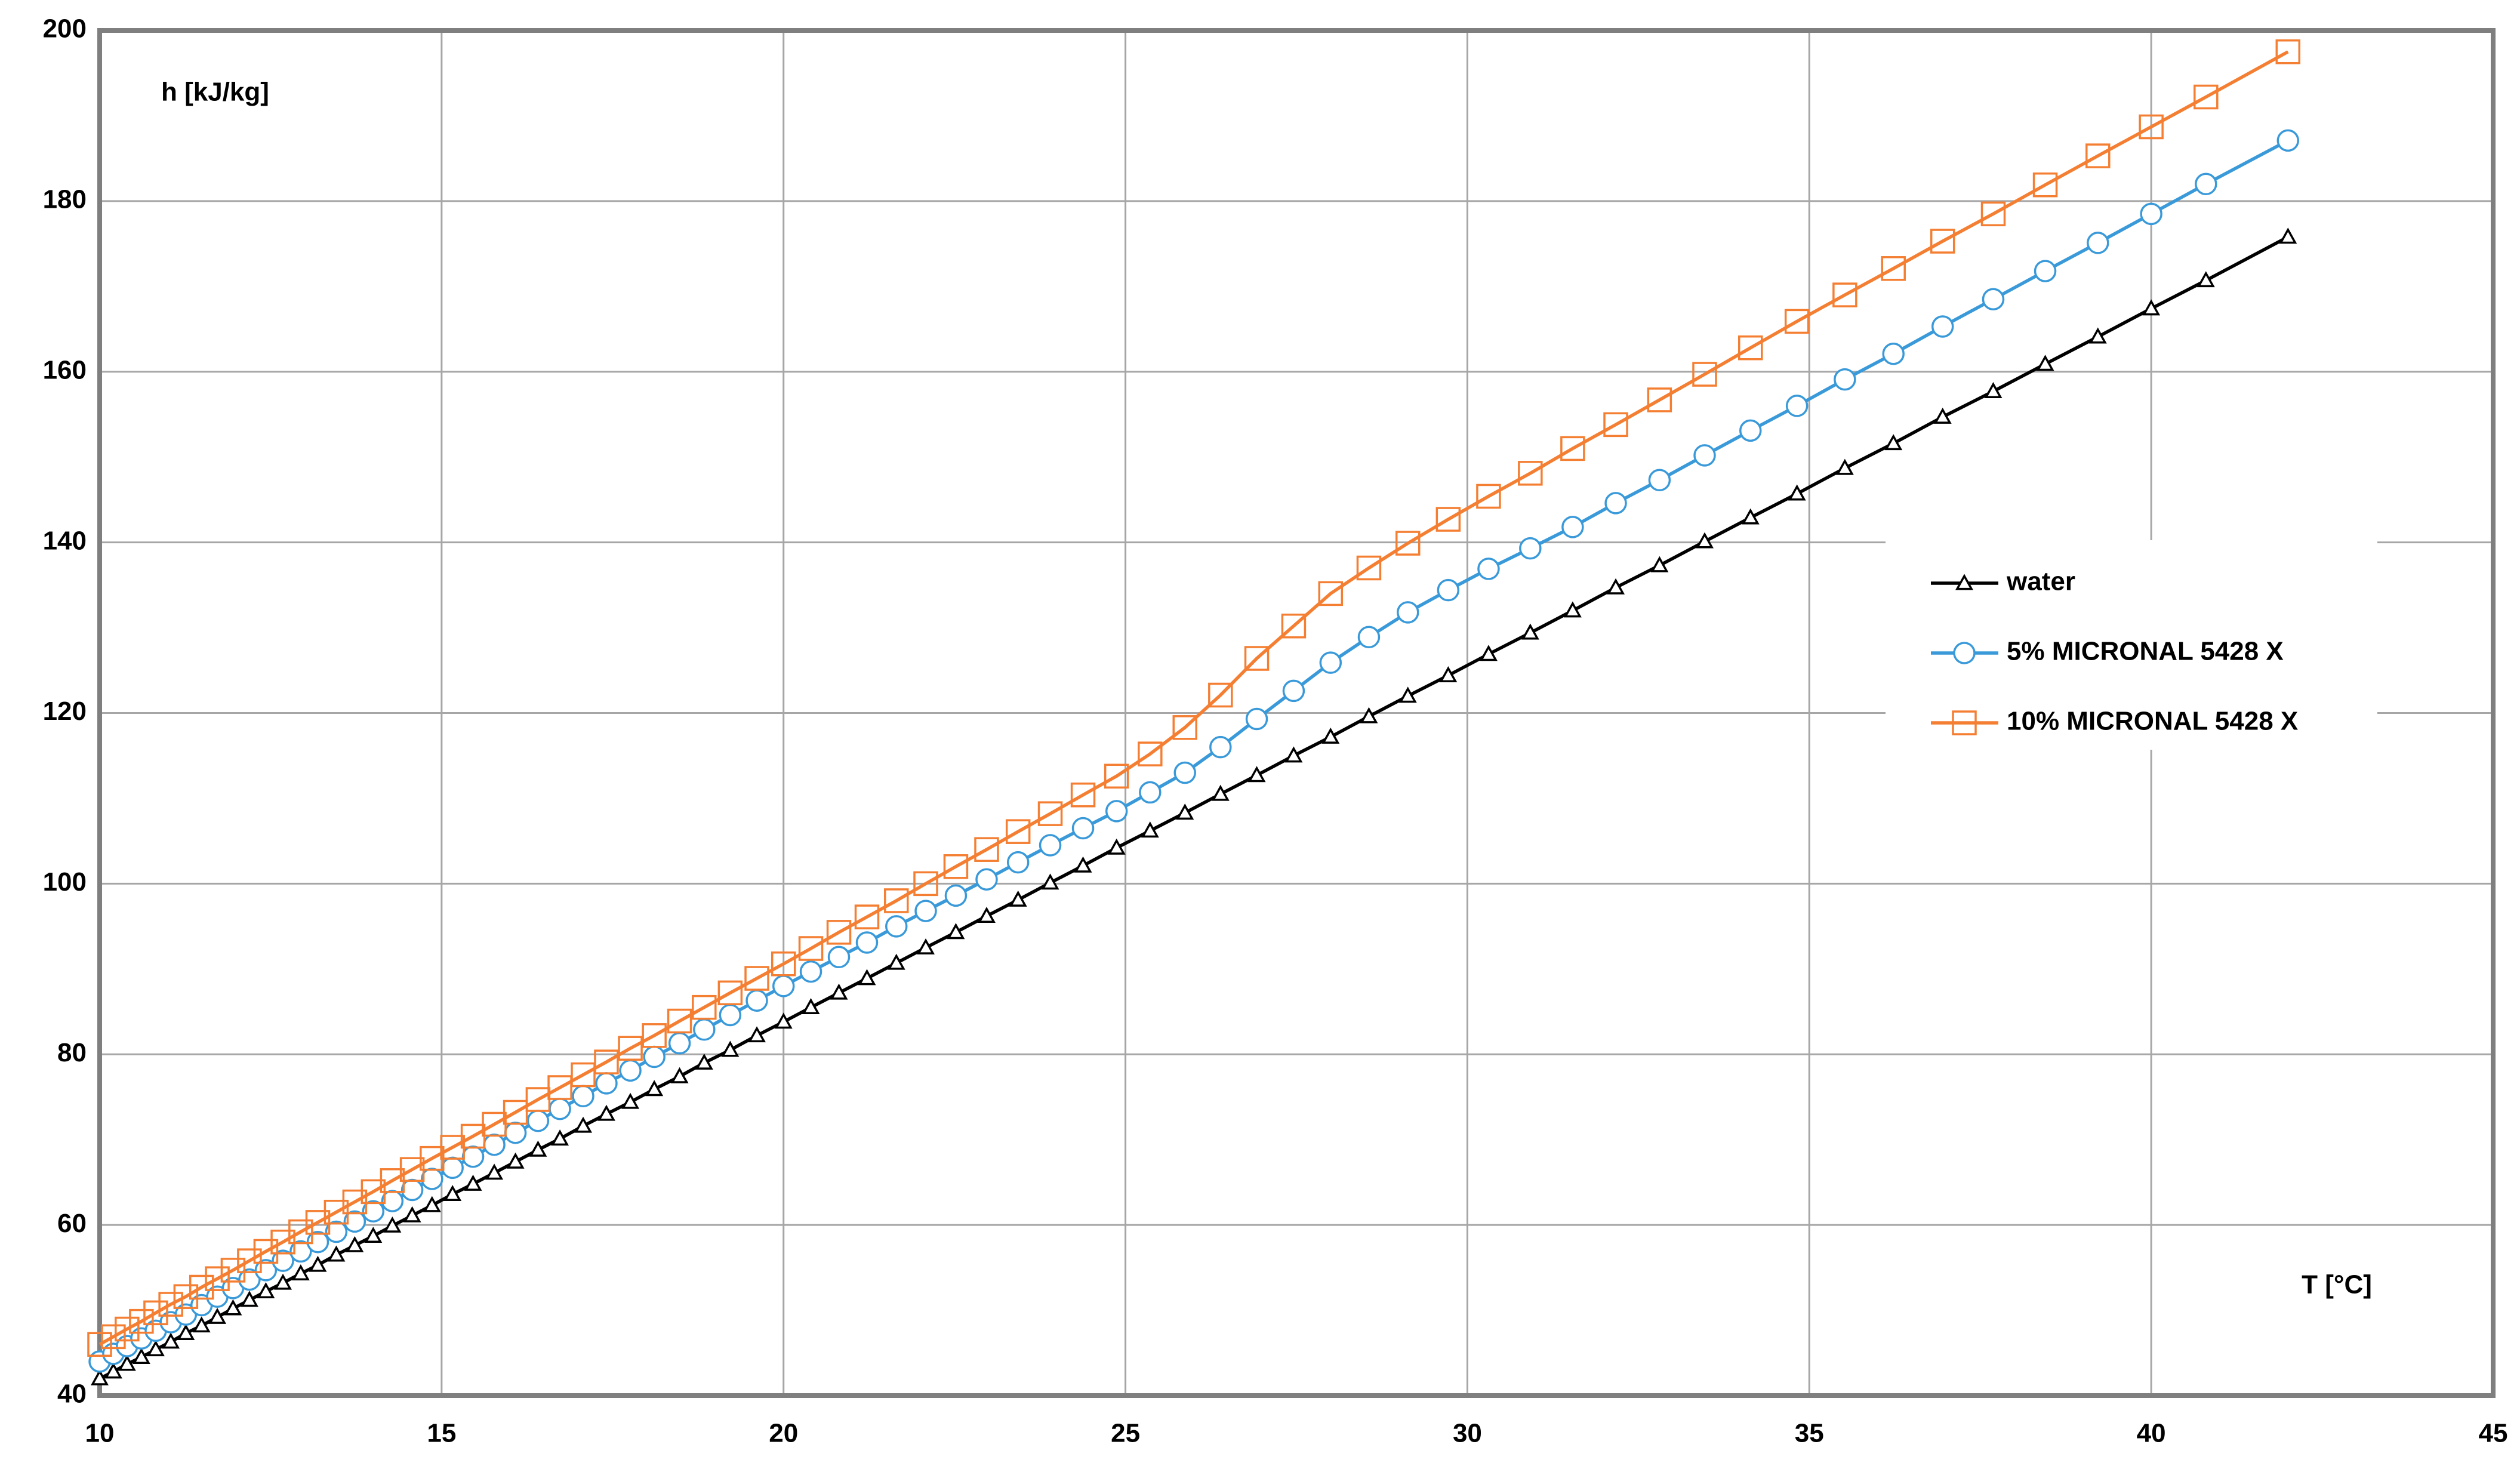 This screenshot has width=2520, height=1472. I want to click on x-tick-label: 20, so click(783, 1433).